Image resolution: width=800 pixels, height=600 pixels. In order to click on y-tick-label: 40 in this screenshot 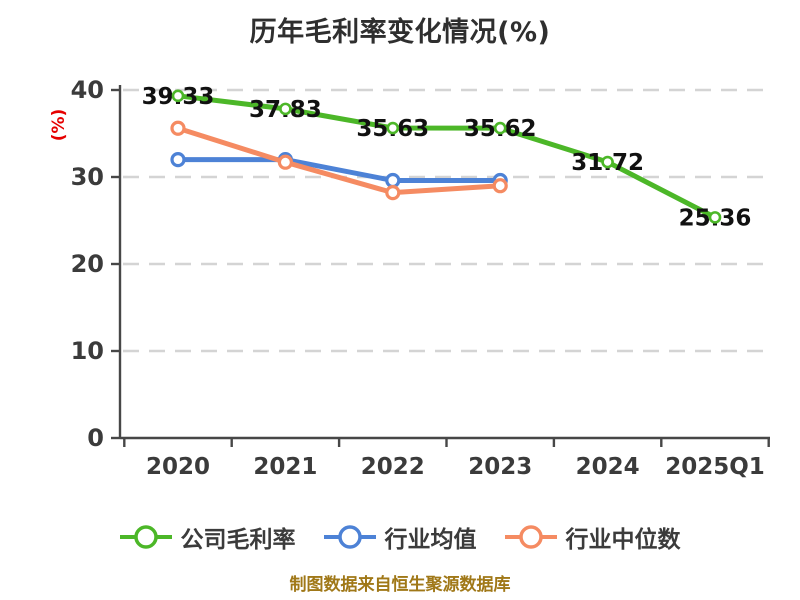, I will do `click(87, 90)`.